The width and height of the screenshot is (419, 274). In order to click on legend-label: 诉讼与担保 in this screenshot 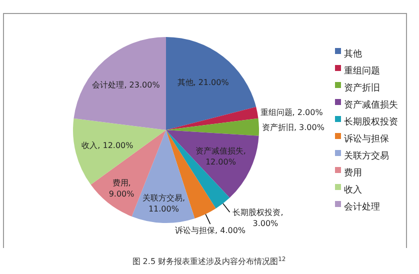, I will do `click(366, 138)`.